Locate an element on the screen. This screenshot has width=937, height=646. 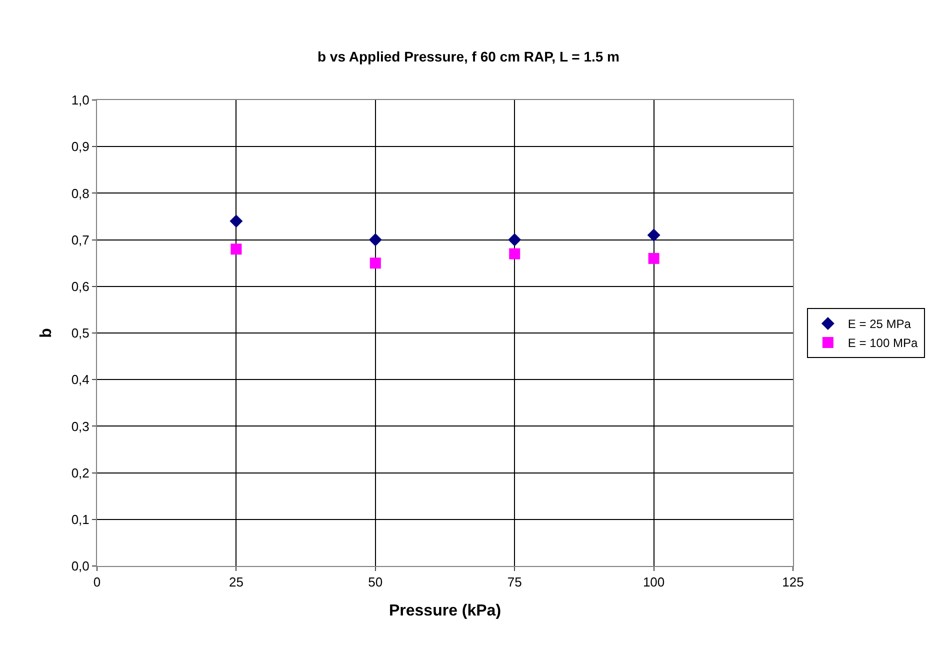
x-tick-label: 125 is located at coordinates (793, 582).